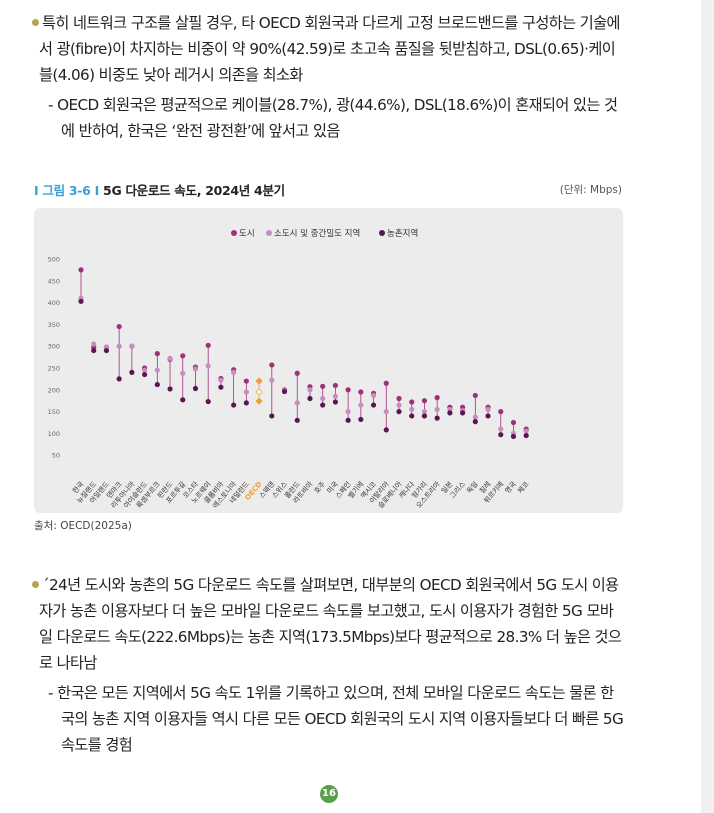  I want to click on x-tick-label: 독일, so click(472, 488).